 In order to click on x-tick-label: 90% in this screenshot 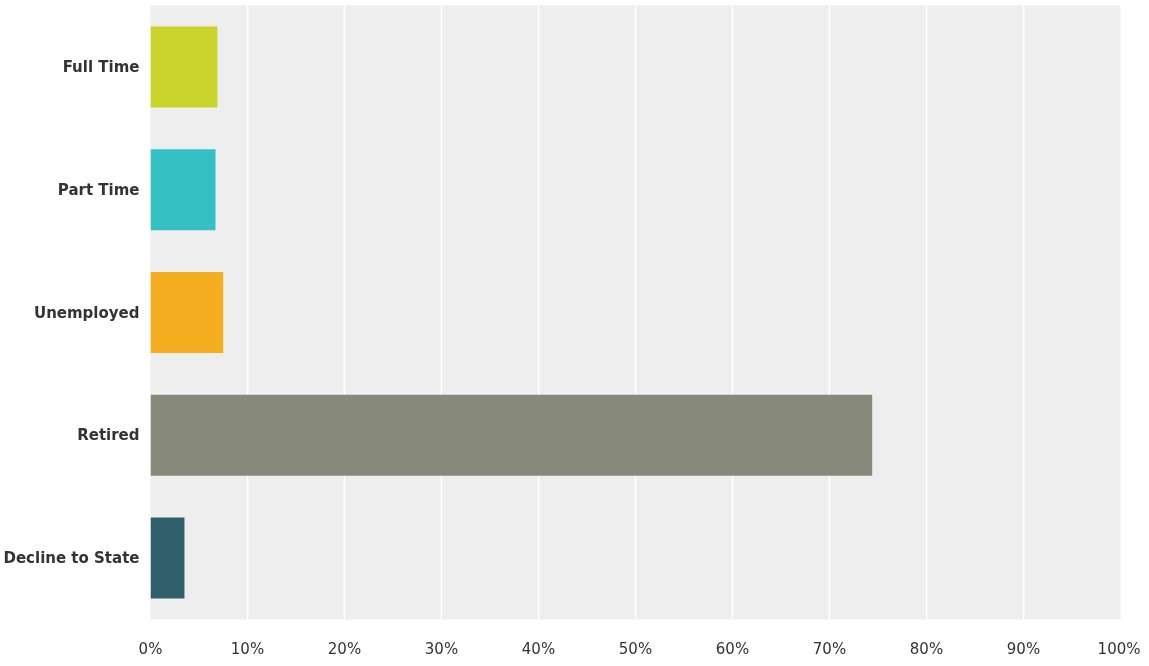, I will do `click(1023, 648)`.